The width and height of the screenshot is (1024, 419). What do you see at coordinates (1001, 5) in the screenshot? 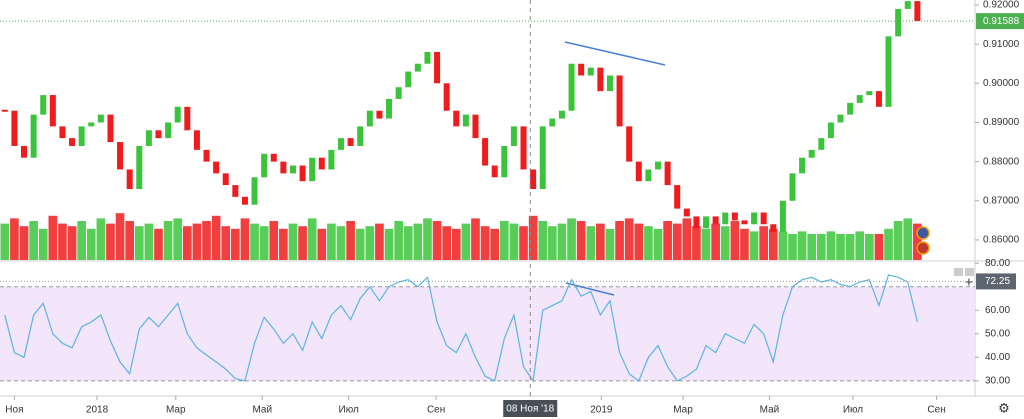
I see `y-tick-label: 0.92000` at bounding box center [1001, 5].